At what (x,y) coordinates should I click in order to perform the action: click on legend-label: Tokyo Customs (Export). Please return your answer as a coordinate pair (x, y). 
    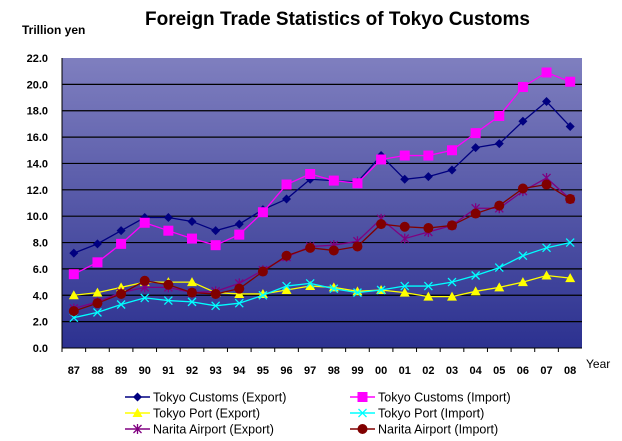
    Looking at the image, I should click on (219, 398).